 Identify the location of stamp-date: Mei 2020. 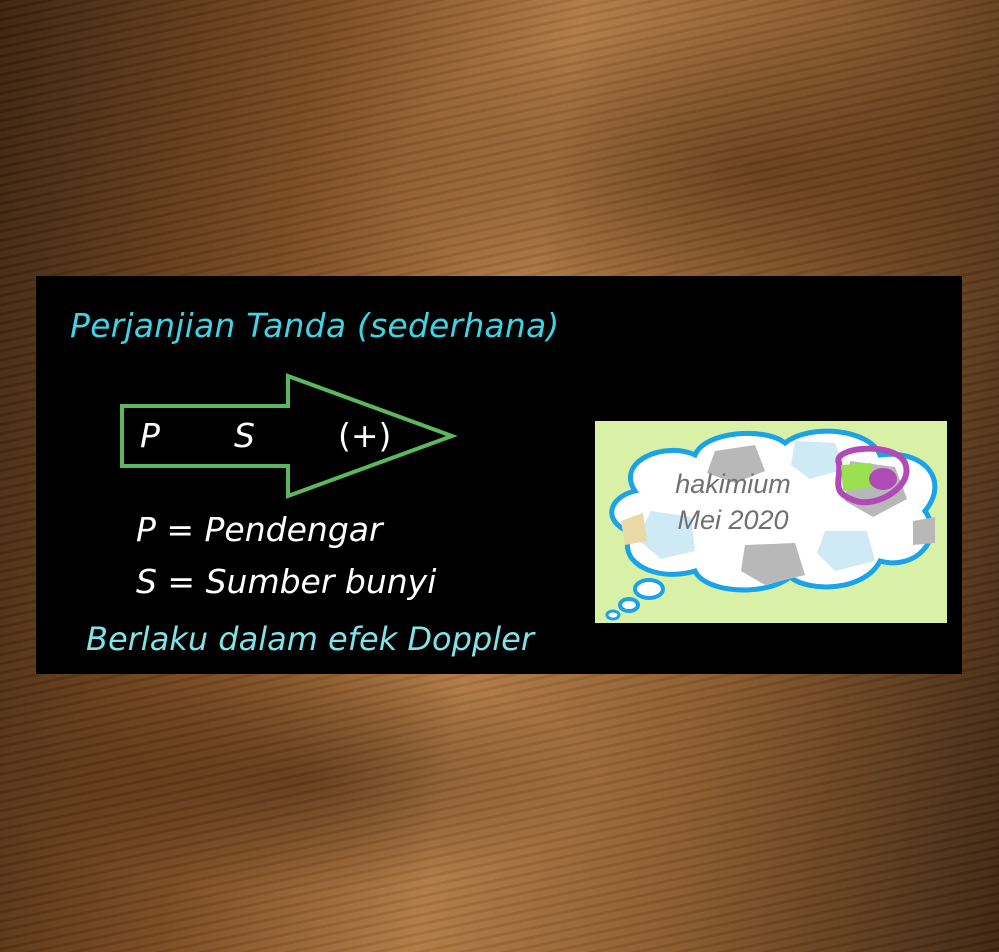
(733, 520).